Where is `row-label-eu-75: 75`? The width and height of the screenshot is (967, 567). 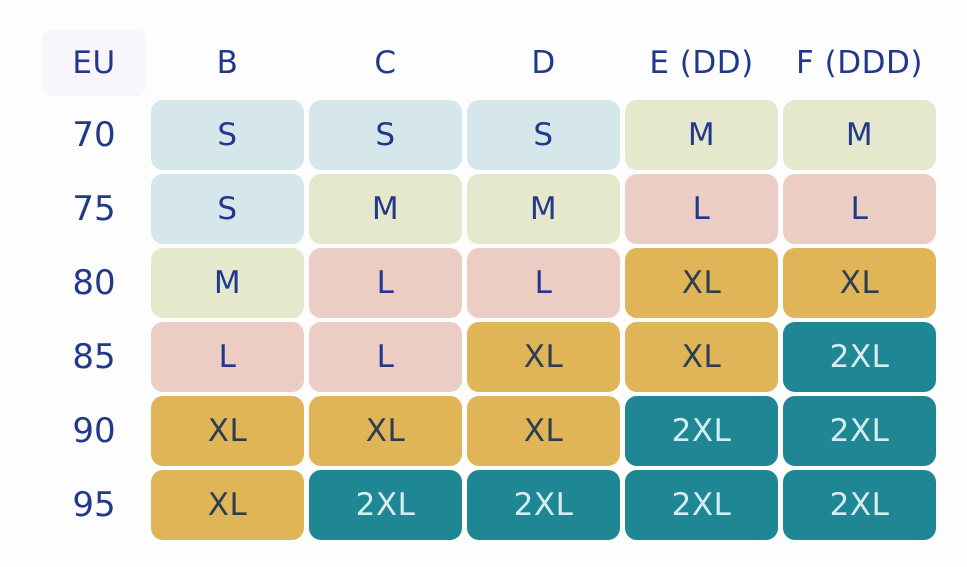 row-label-eu-75: 75 is located at coordinates (94, 209).